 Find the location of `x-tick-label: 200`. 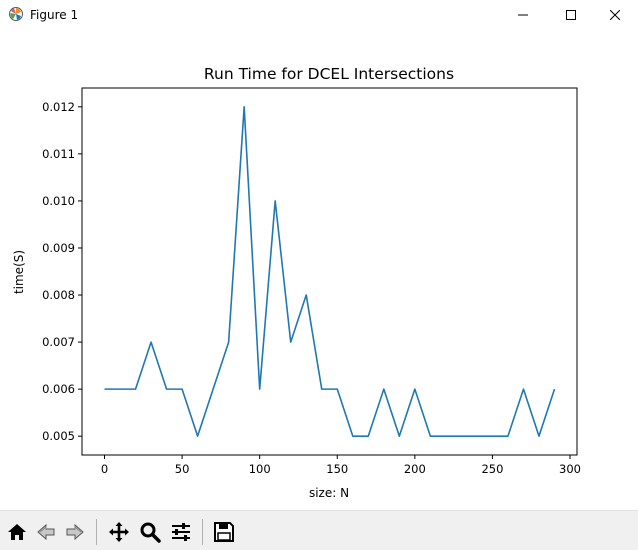

x-tick-label: 200 is located at coordinates (415, 469).